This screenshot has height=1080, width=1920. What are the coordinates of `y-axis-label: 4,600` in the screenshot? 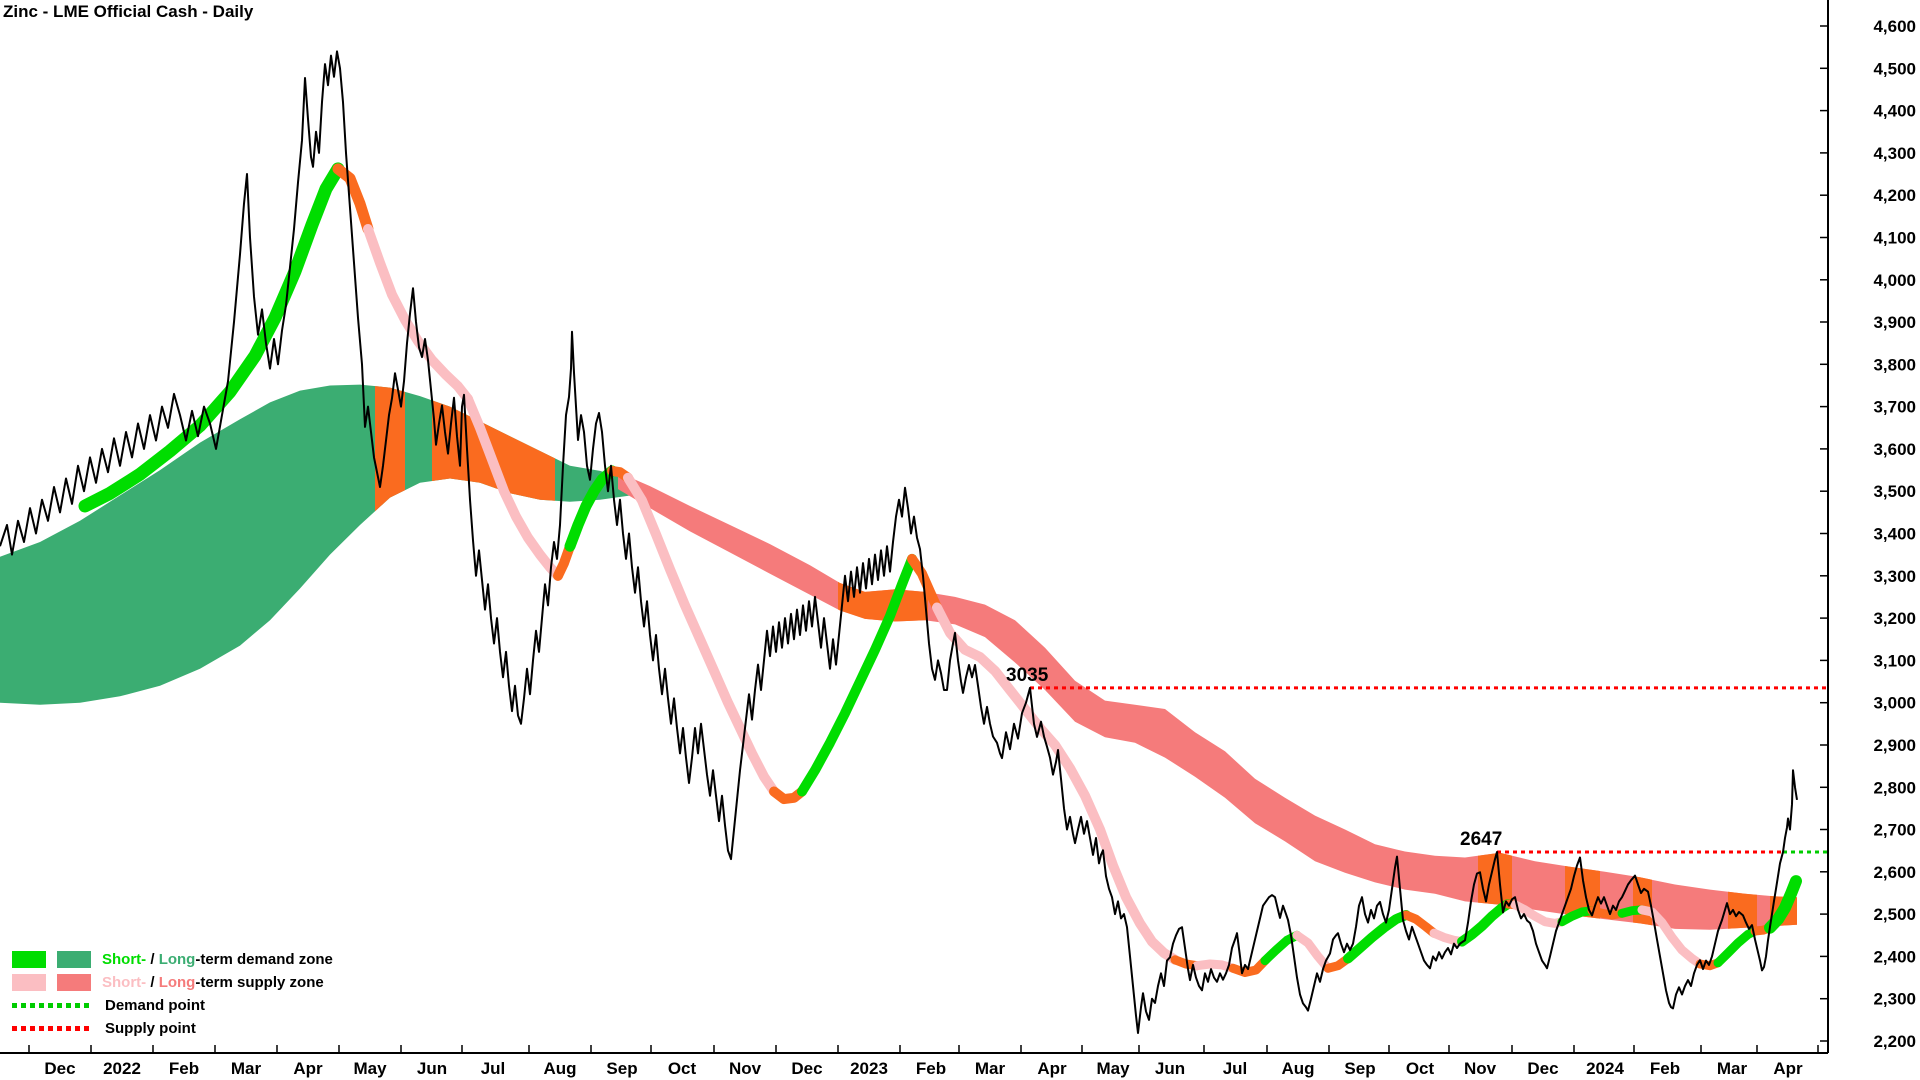 It's located at (1894, 26).